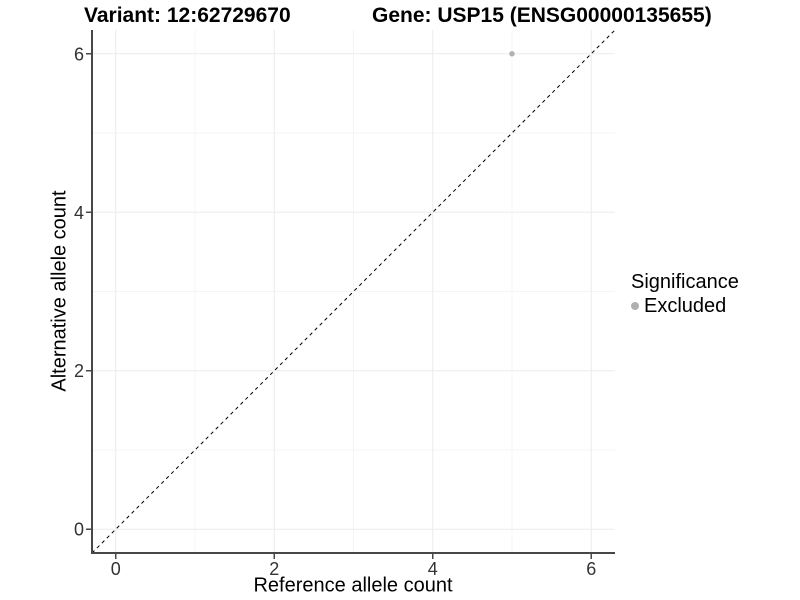 This screenshot has width=800, height=600. Describe the element at coordinates (512, 54) in the screenshot. I see `data-point` at that location.